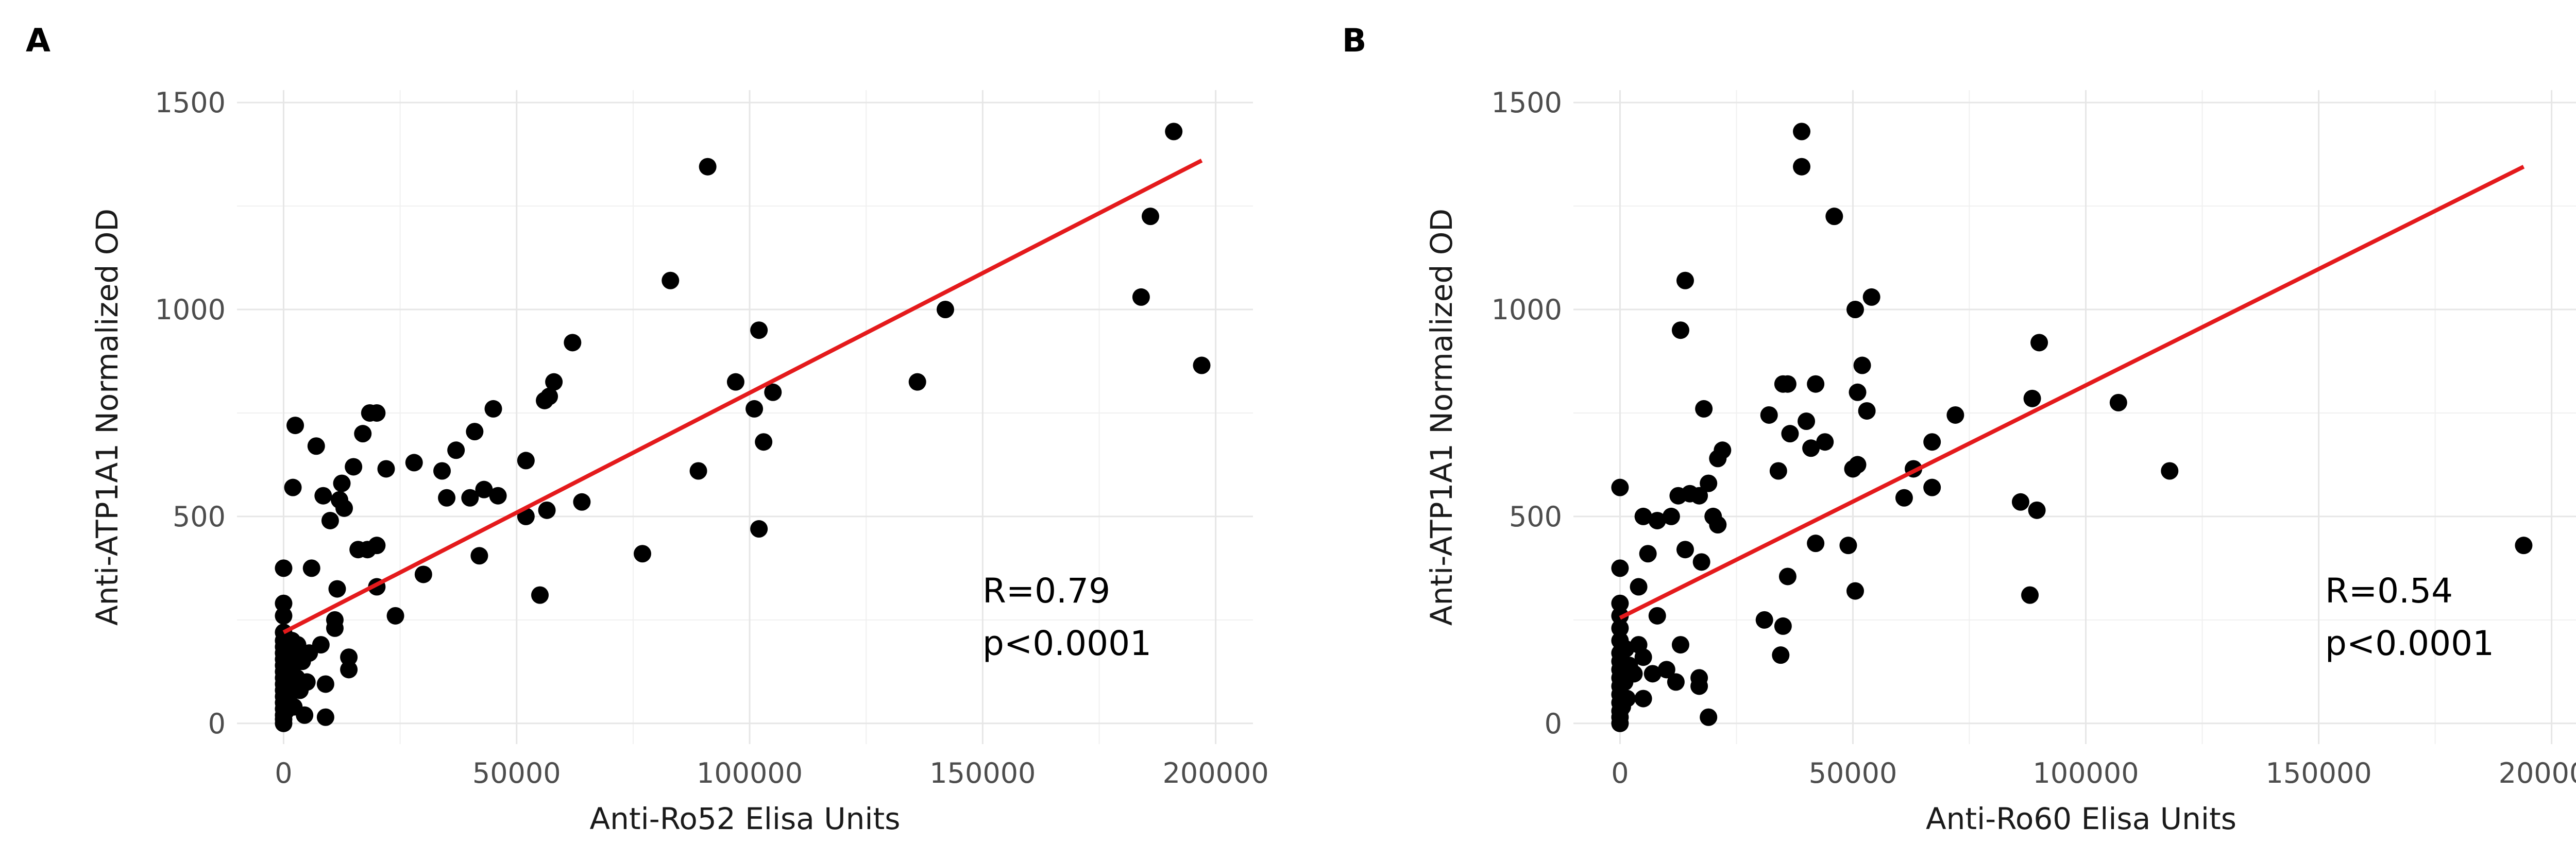 This screenshot has width=2576, height=861. What do you see at coordinates (2389, 591) in the screenshot?
I see `panel-b-r-value: R=0.54` at bounding box center [2389, 591].